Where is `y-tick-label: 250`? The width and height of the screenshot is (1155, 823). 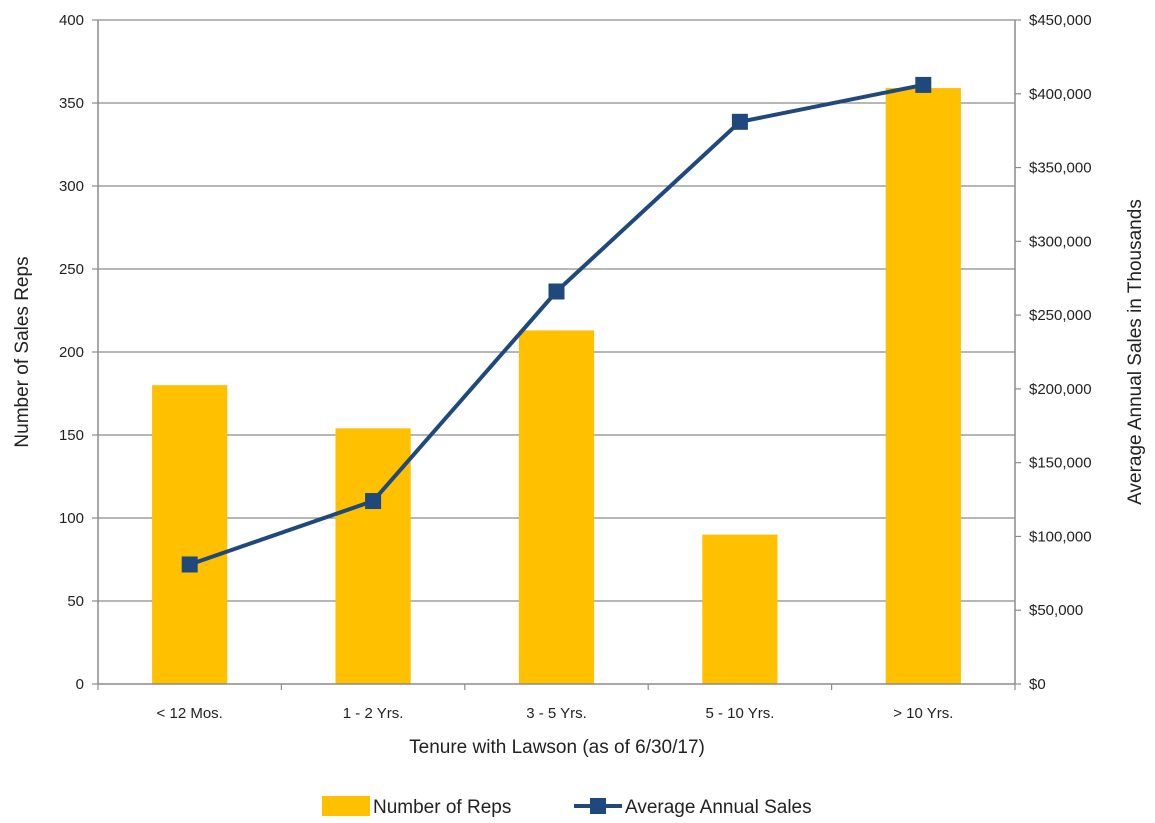 y-tick-label: 250 is located at coordinates (71, 269).